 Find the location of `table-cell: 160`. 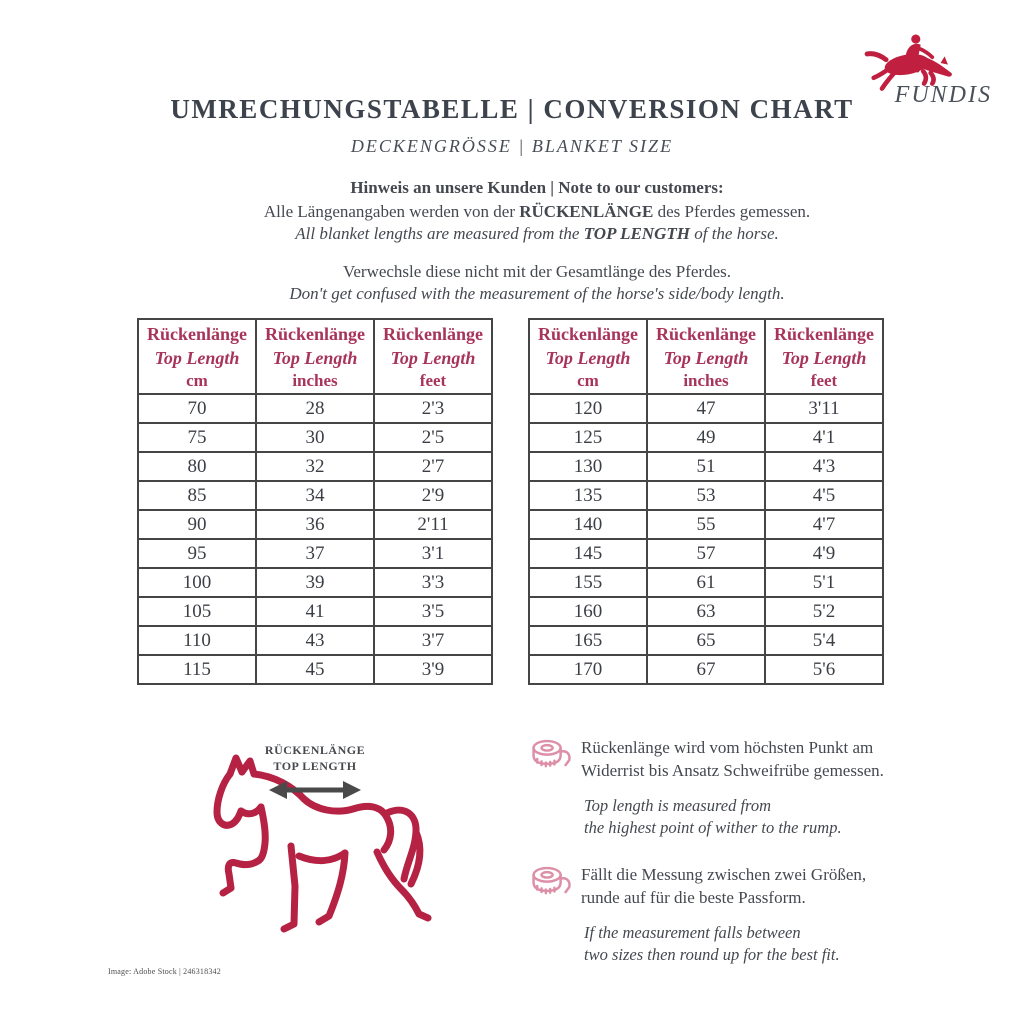

table-cell: 160 is located at coordinates (588, 611).